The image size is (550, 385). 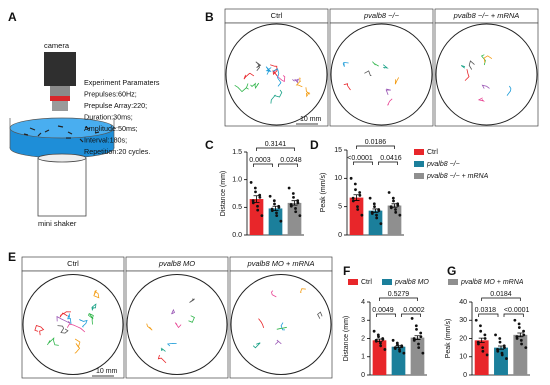 I want to click on p-value: 0.0186, so click(x=376, y=142).